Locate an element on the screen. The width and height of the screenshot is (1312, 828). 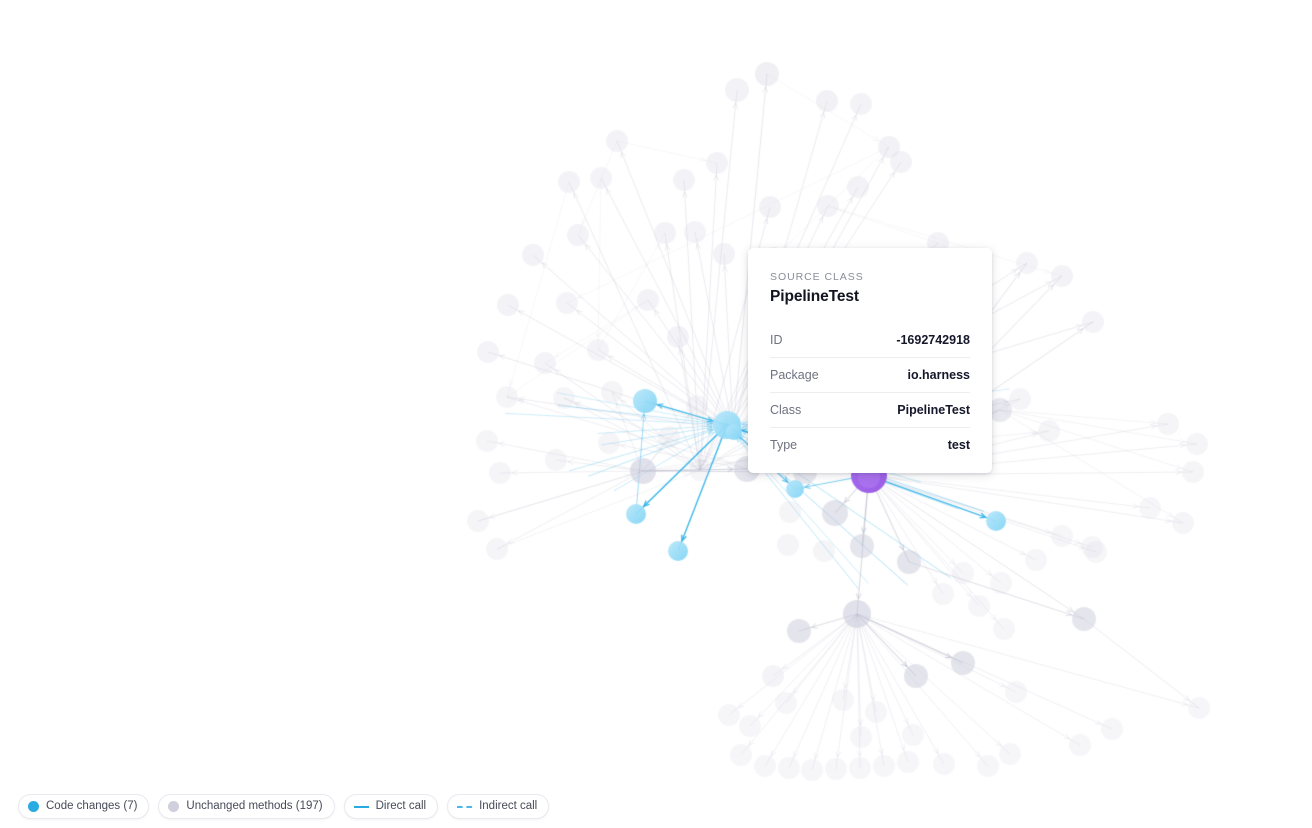
legend-item-unchanged-methods: Unchanged methods (197) is located at coordinates (246, 806).